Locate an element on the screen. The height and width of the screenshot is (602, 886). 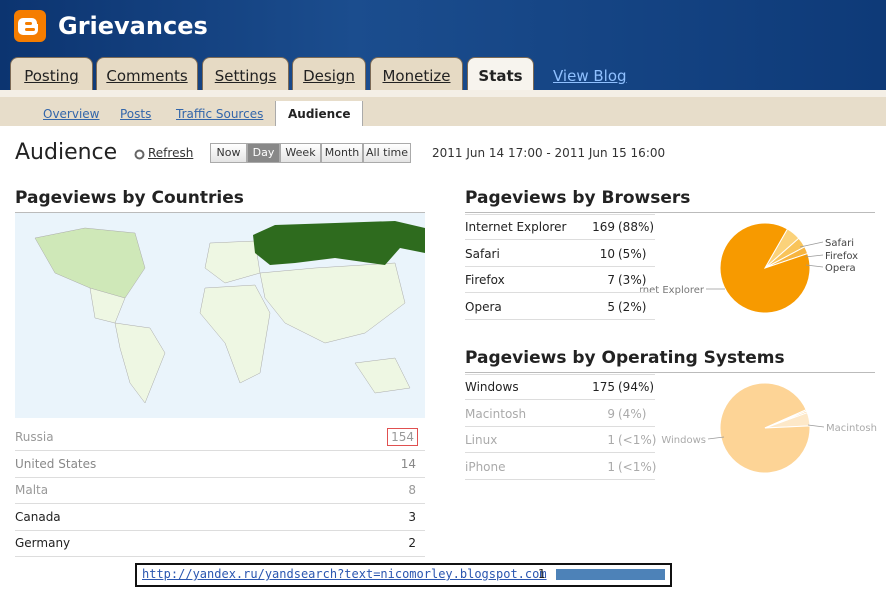
row-views: 9 is located at coordinates (611, 413).